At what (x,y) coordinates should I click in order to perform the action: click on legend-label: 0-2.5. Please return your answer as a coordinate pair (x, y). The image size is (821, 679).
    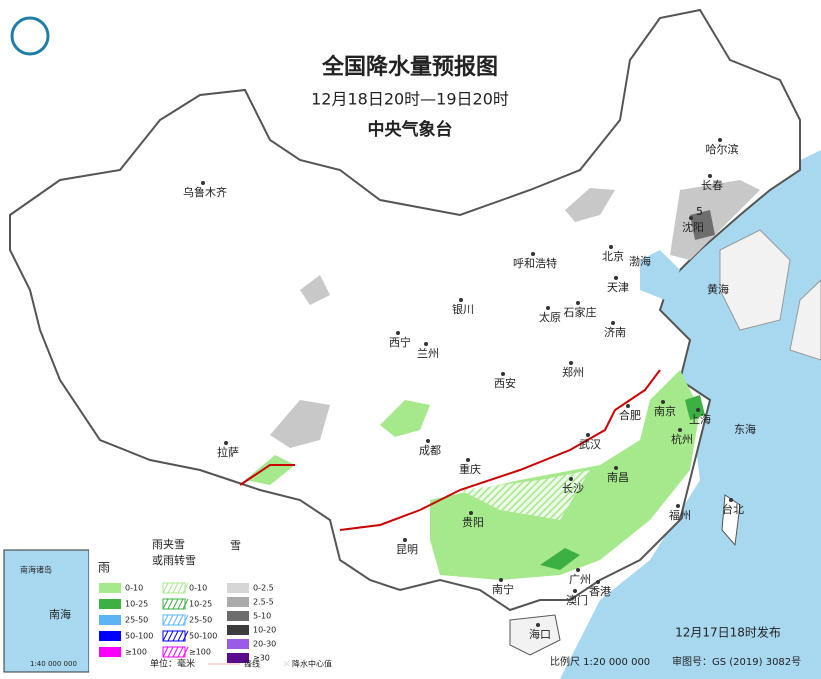
    Looking at the image, I should click on (263, 588).